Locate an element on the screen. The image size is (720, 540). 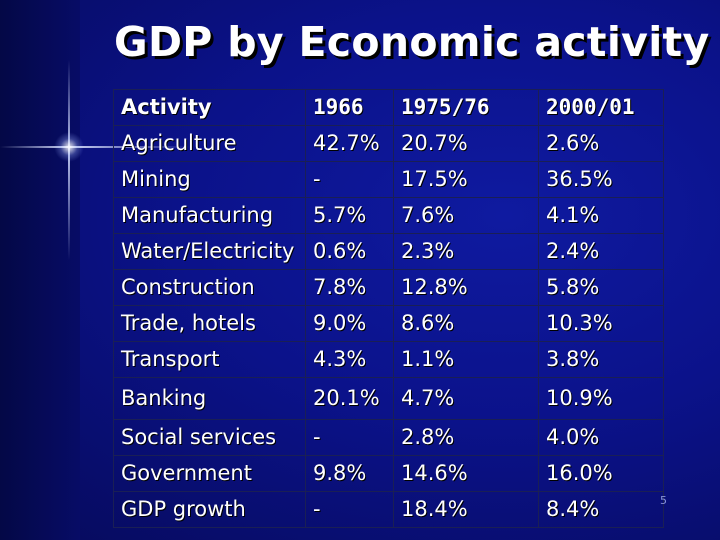
table-header-row: Activity 1966 1975/76 2000/01 is located at coordinates (388, 107).